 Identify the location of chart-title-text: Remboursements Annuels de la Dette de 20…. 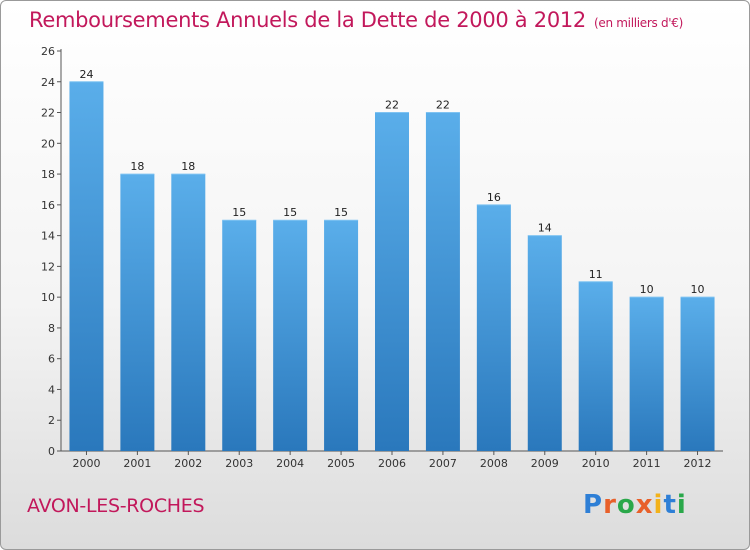
(307, 20).